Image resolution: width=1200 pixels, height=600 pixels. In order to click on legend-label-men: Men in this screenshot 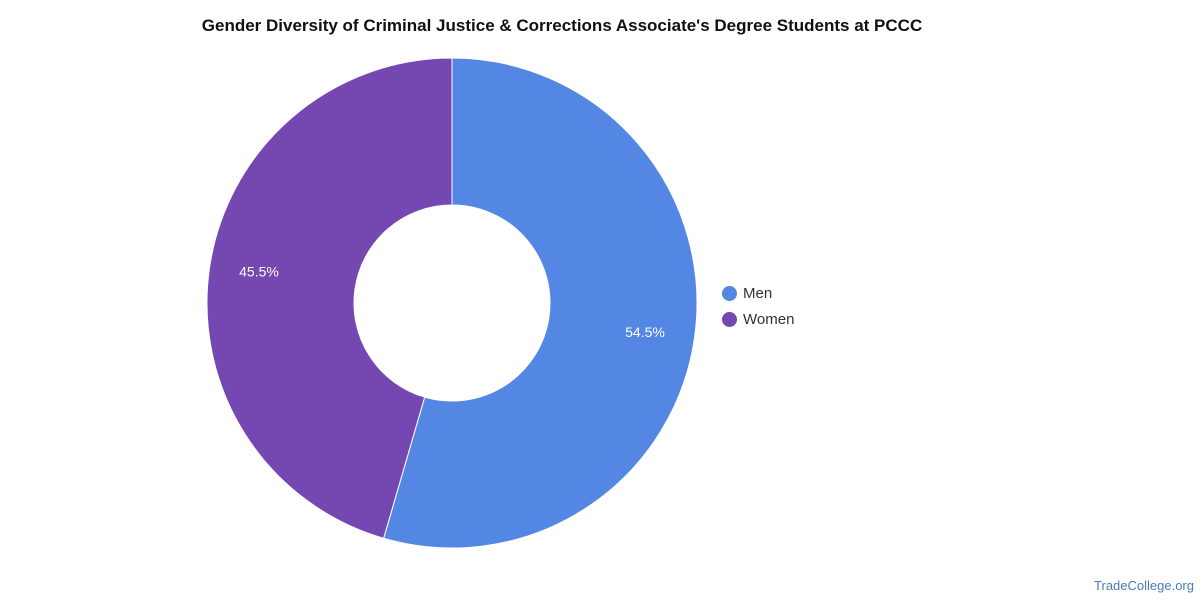, I will do `click(758, 293)`.